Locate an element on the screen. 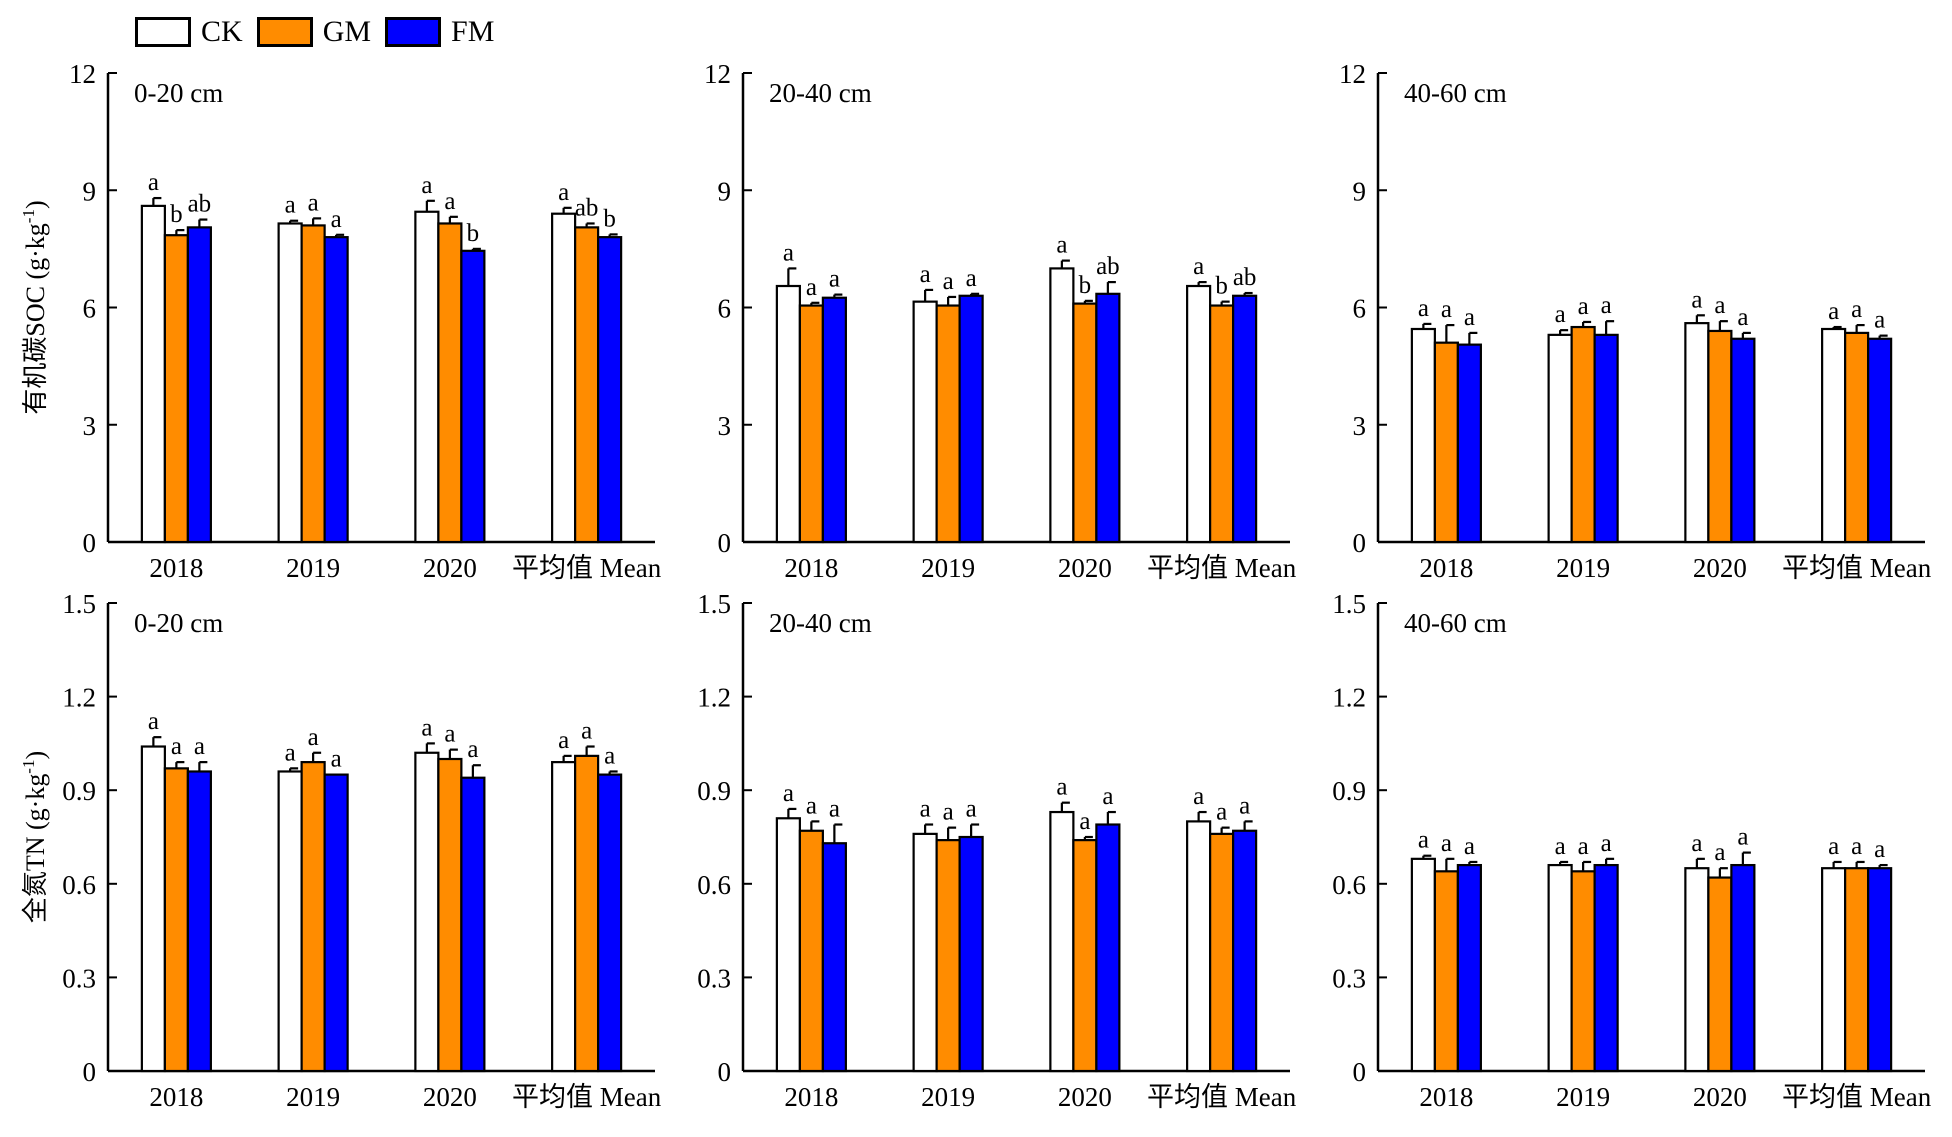 The width and height of the screenshot is (1952, 1137). legend-swatch-gm is located at coordinates (284, 32).